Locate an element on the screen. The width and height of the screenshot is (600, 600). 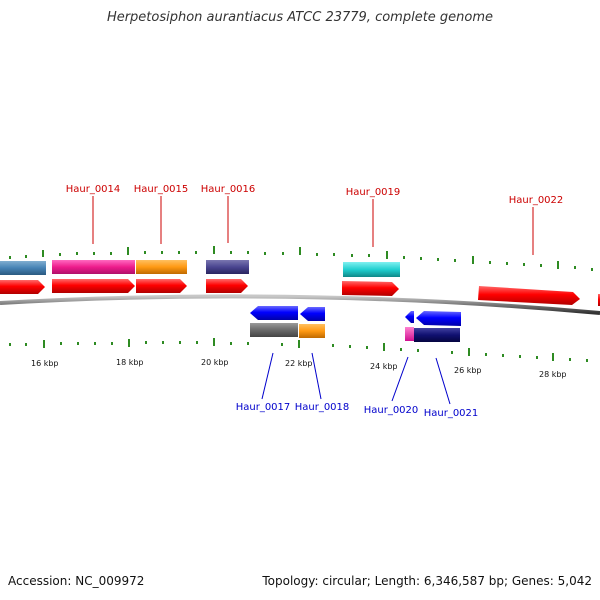
outer-ticks is located at coordinates (301, 258).